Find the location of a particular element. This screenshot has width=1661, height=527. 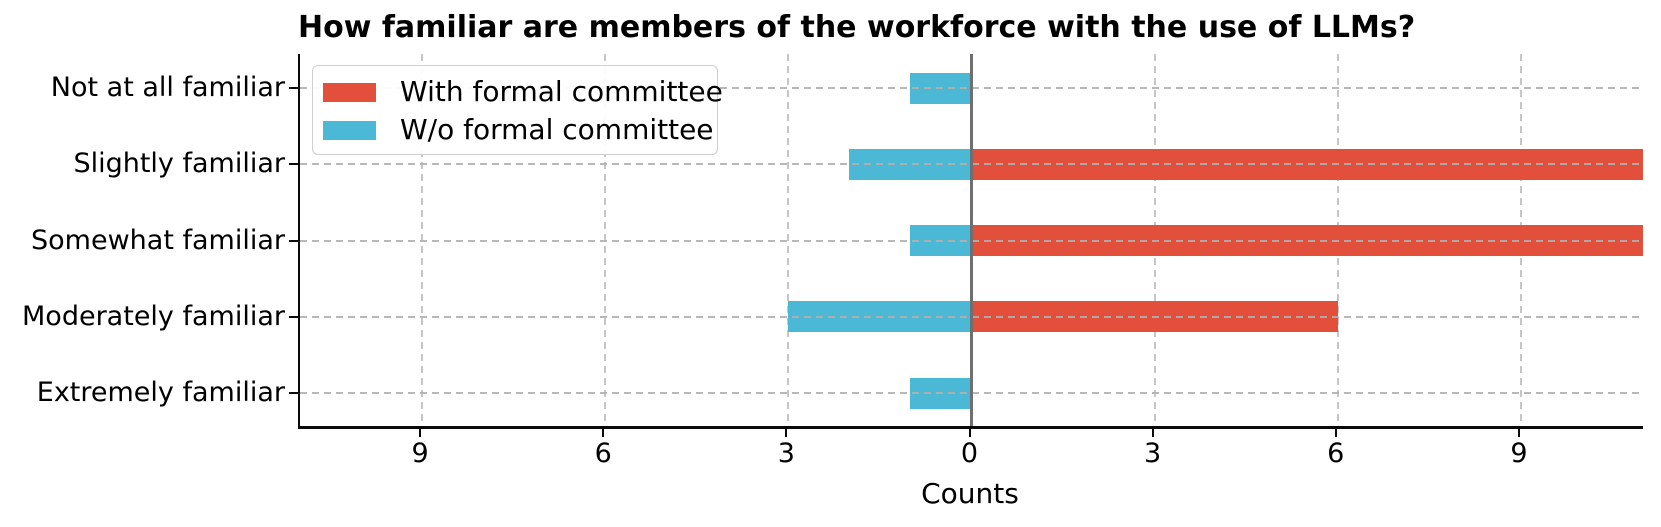

legend-label: W/o formal committee is located at coordinates (557, 129).